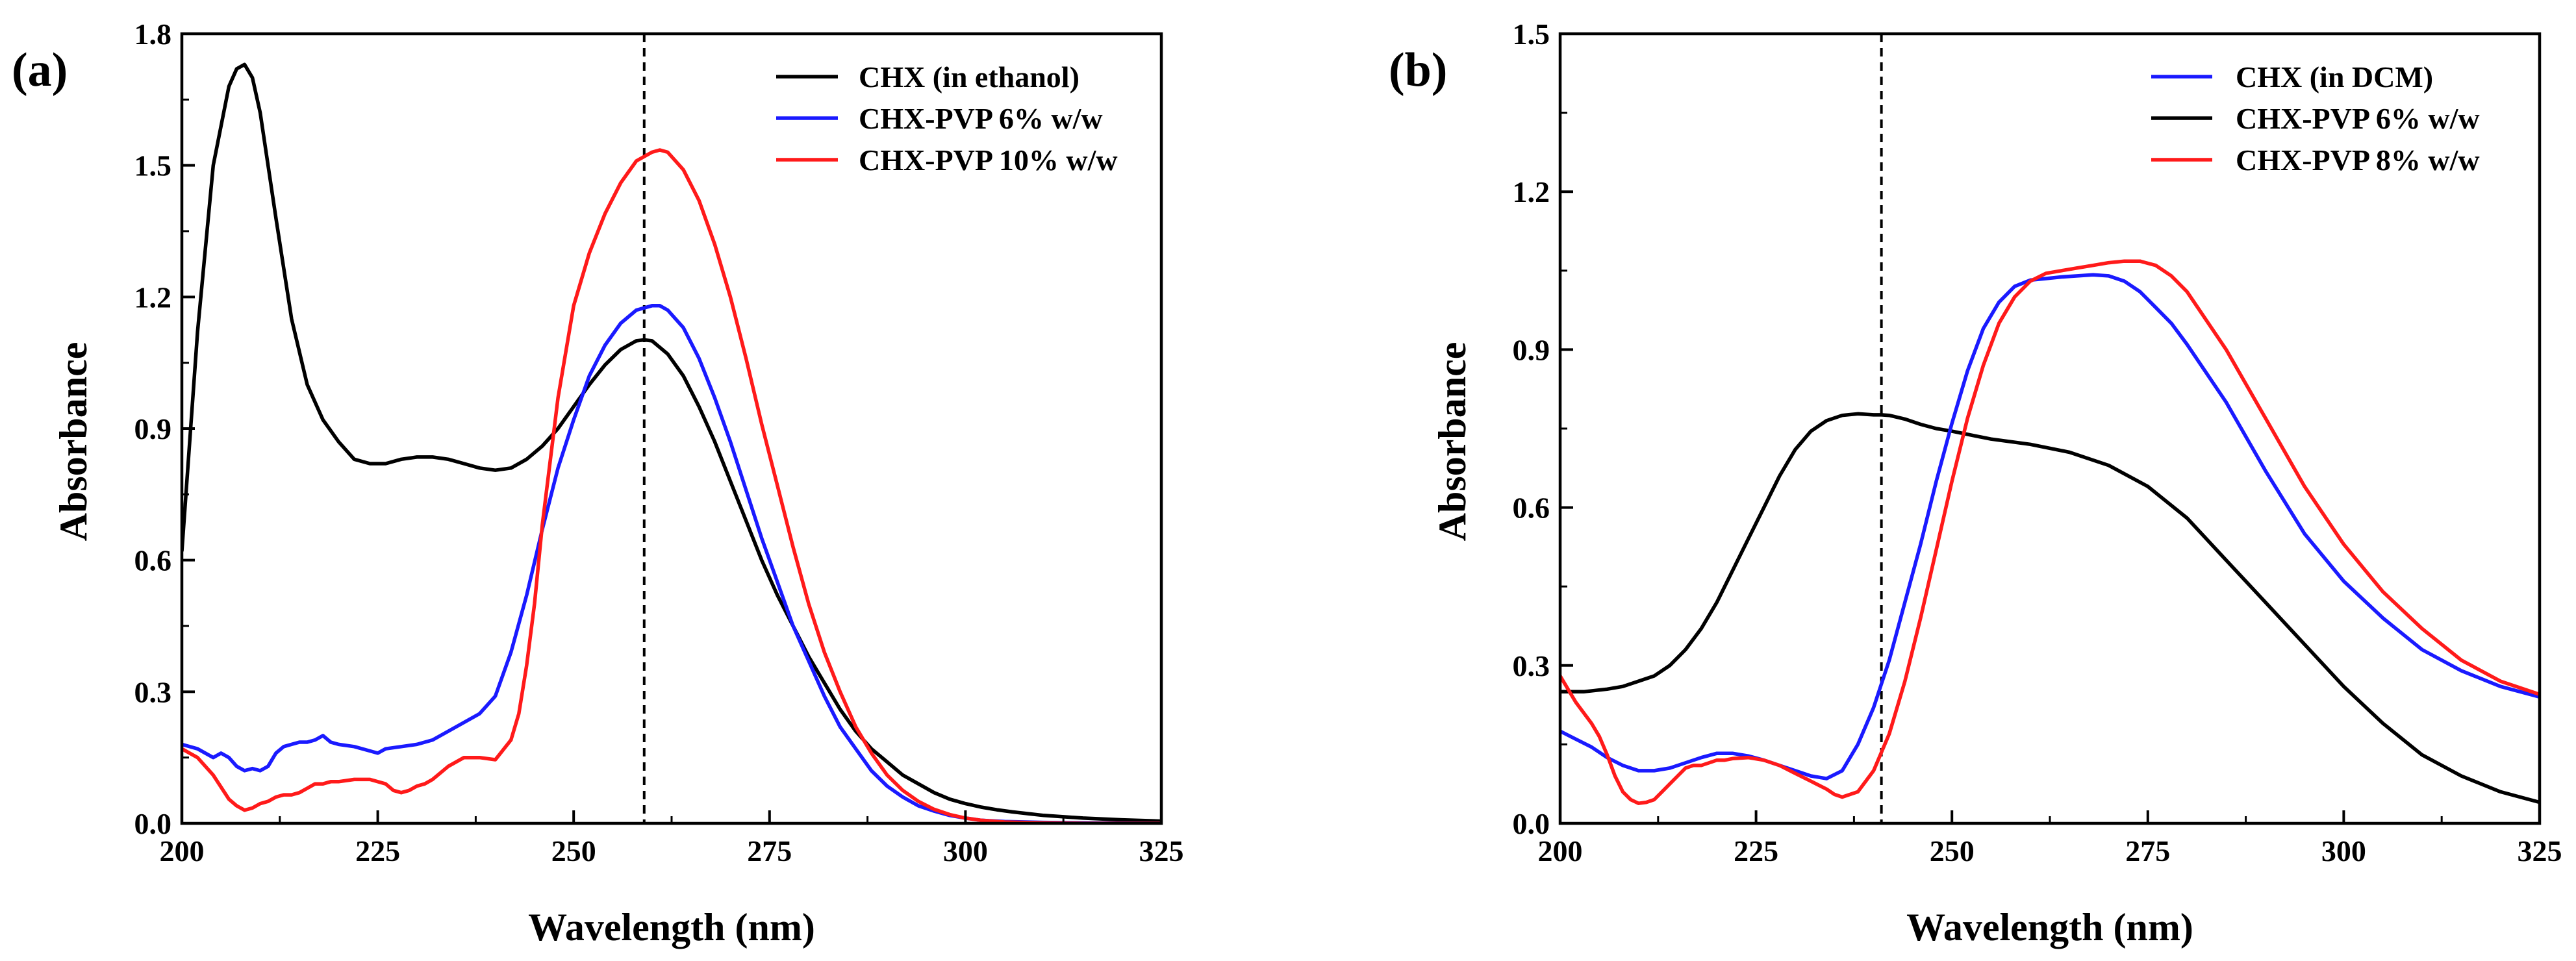  What do you see at coordinates (153, 34) in the screenshot?
I see `y-tick-label: 1.8` at bounding box center [153, 34].